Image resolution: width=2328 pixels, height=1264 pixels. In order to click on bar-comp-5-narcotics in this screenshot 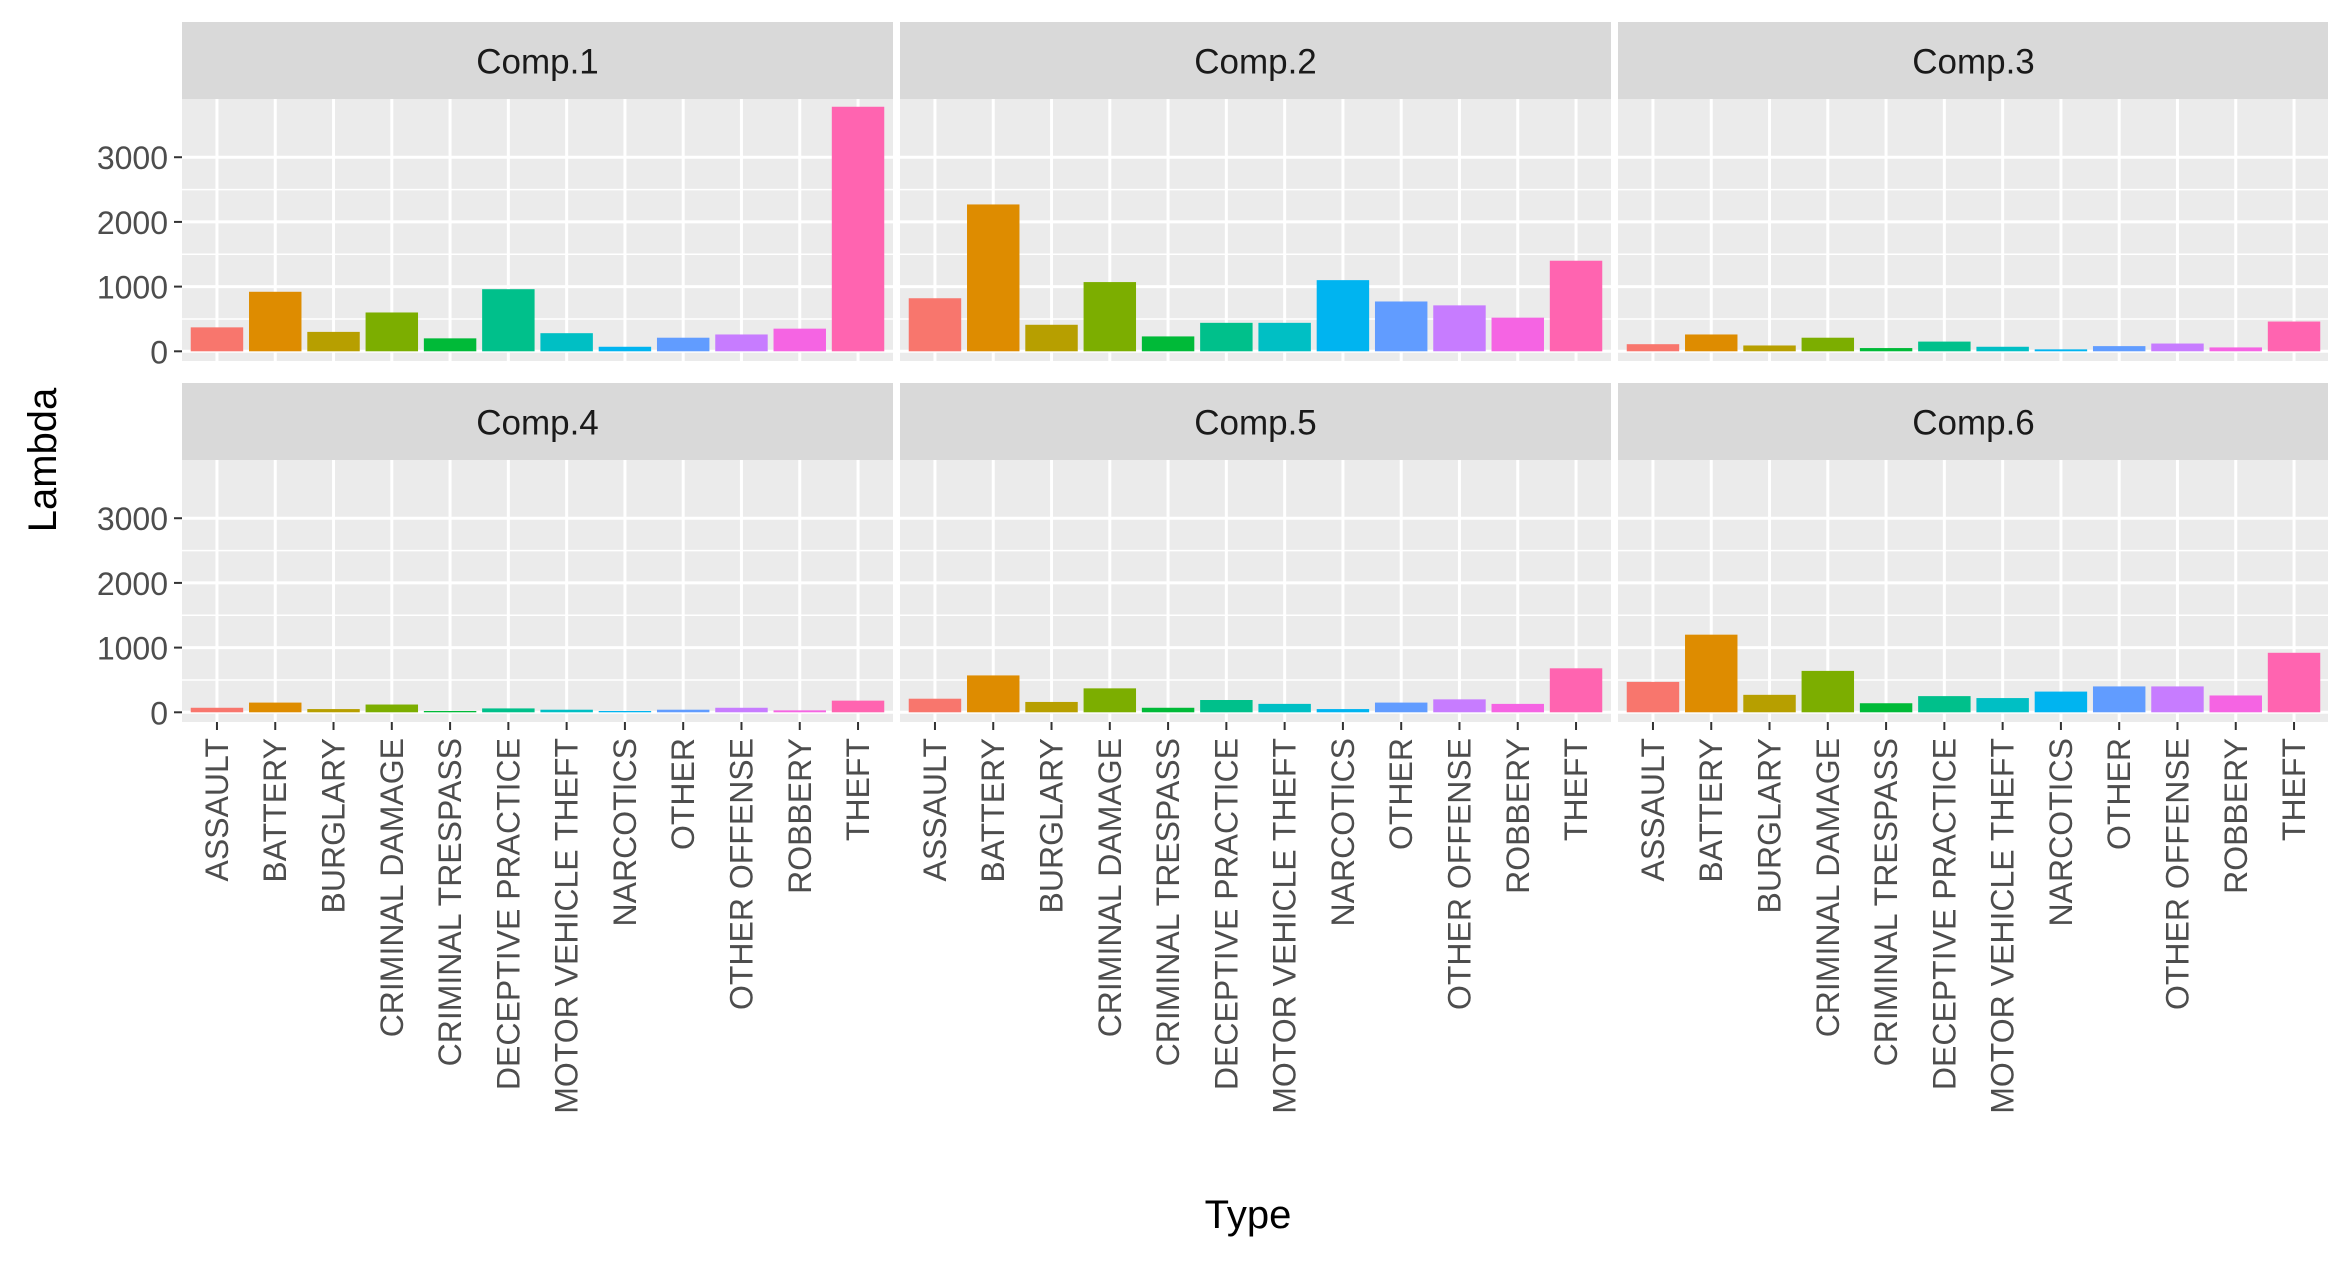, I will do `click(1343, 711)`.